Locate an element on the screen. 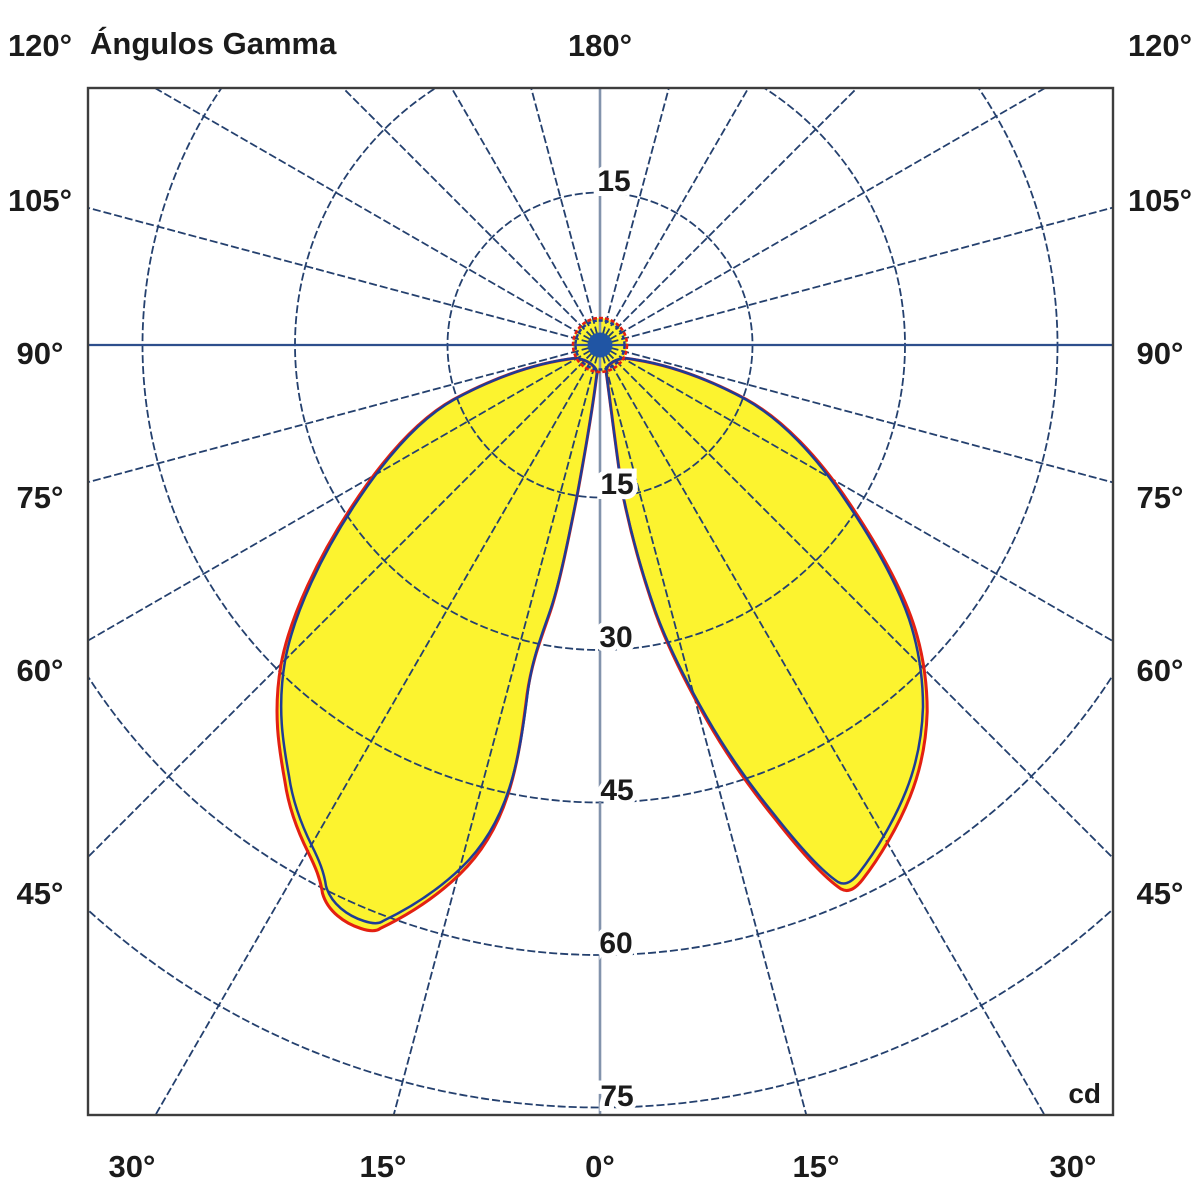 The width and height of the screenshot is (1200, 1200). ring-label-above-15: 15 is located at coordinates (613, 181).